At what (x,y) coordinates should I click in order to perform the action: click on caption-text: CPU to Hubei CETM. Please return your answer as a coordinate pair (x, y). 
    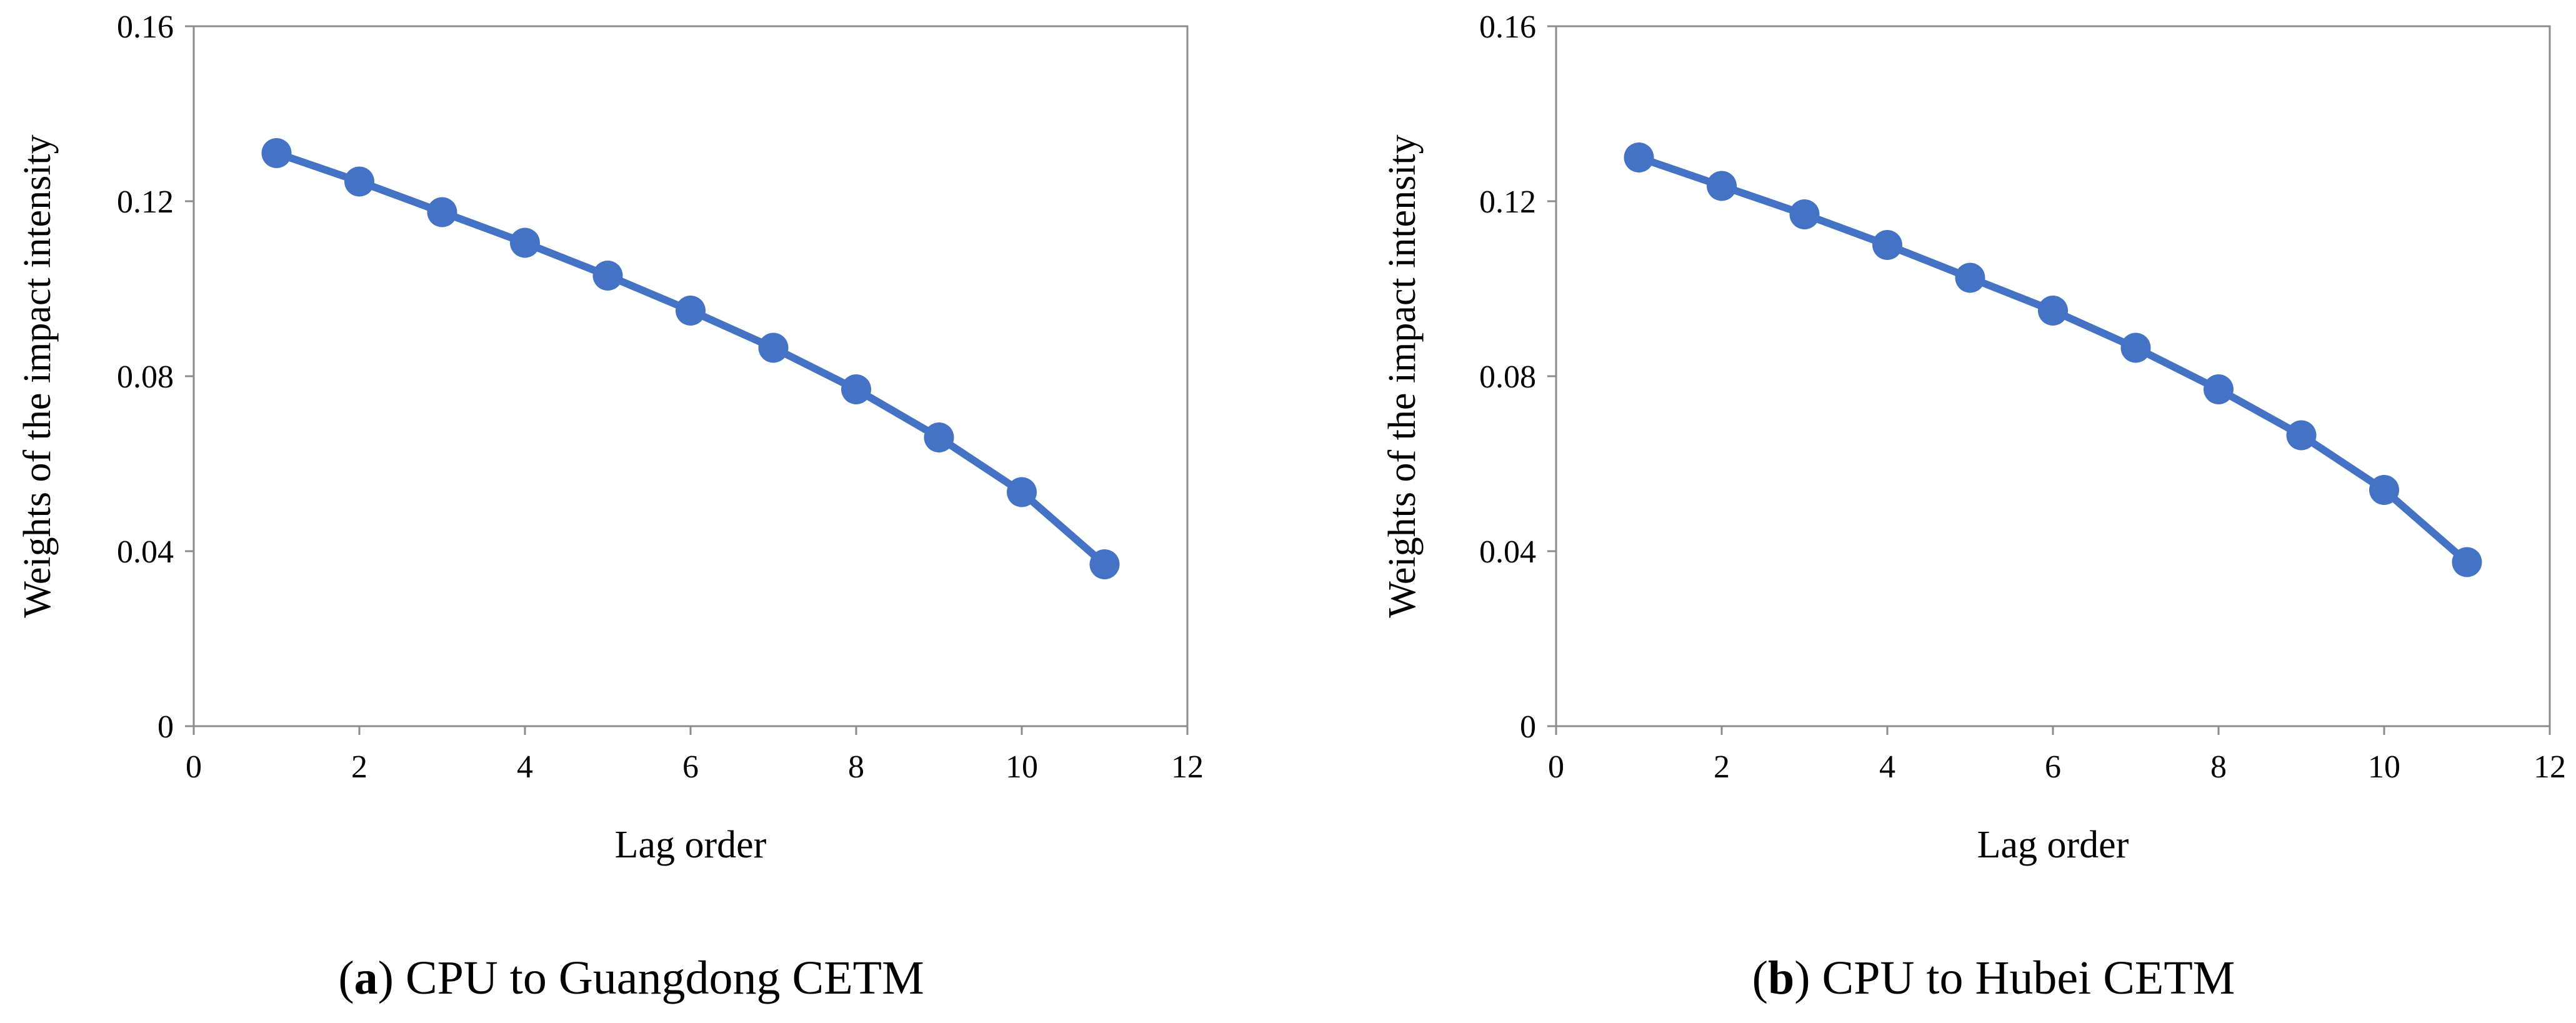
    Looking at the image, I should click on (2028, 978).